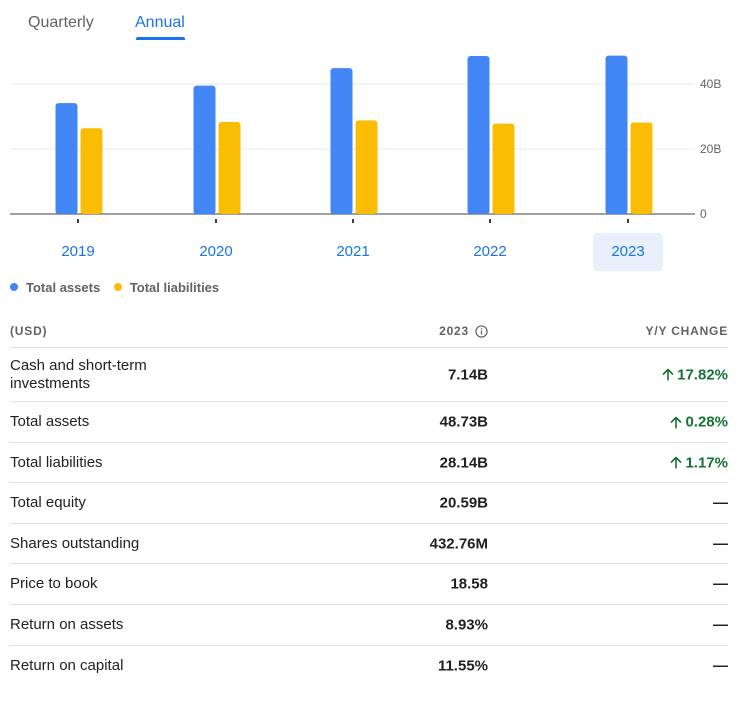 The width and height of the screenshot is (741, 701). I want to click on table-header: (USD) 2023 Y/Y CHANGE, so click(369, 331).